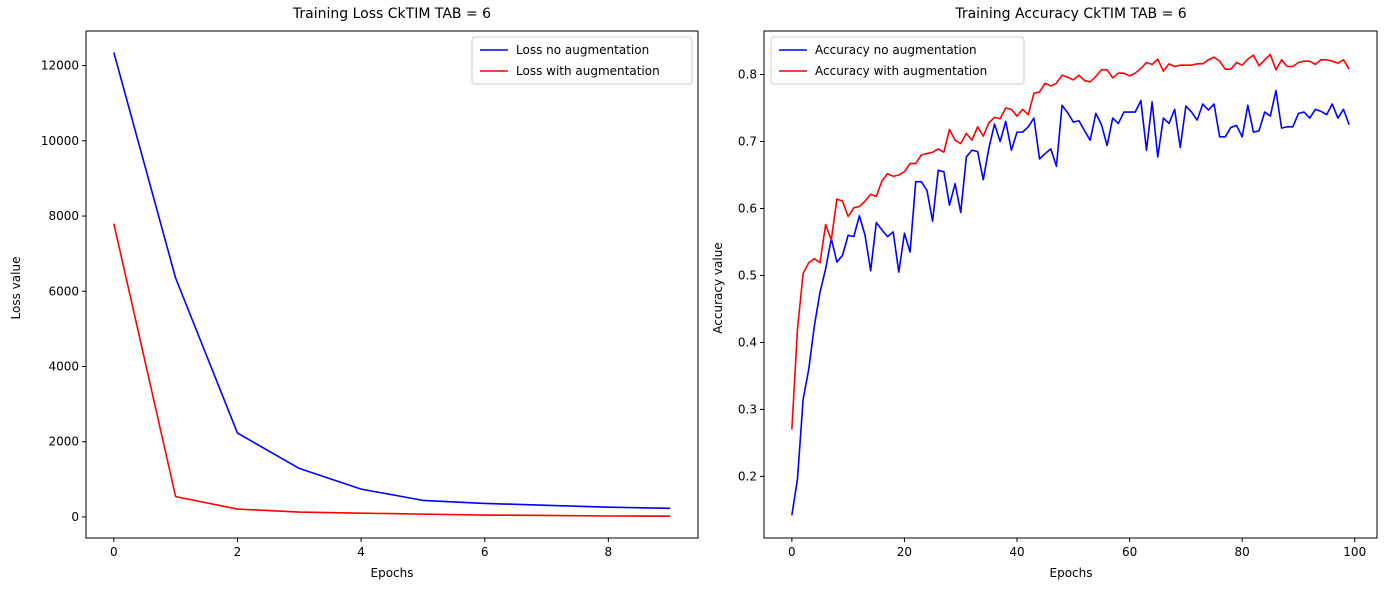 This screenshot has height=590, width=1389. Describe the element at coordinates (792, 552) in the screenshot. I see `accuracy-x-tick-label: 0` at that location.